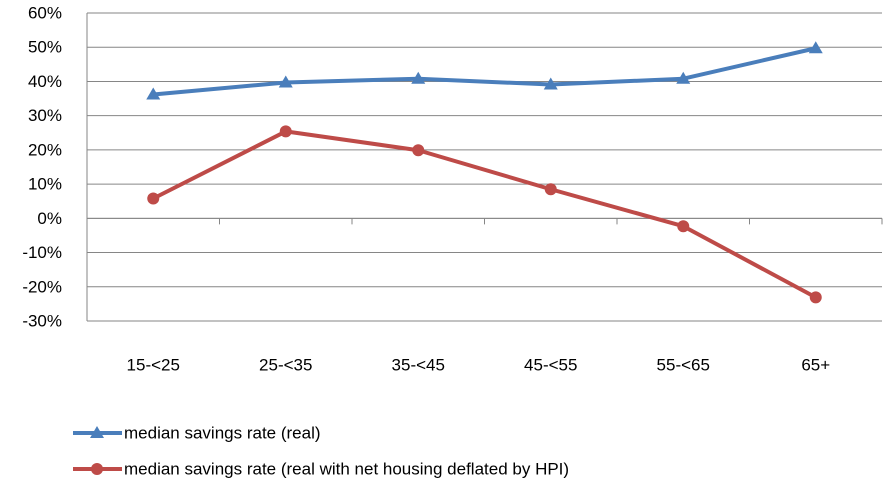 The height and width of the screenshot is (493, 883). I want to click on x-tick-label: 25-<35, so click(285, 364).